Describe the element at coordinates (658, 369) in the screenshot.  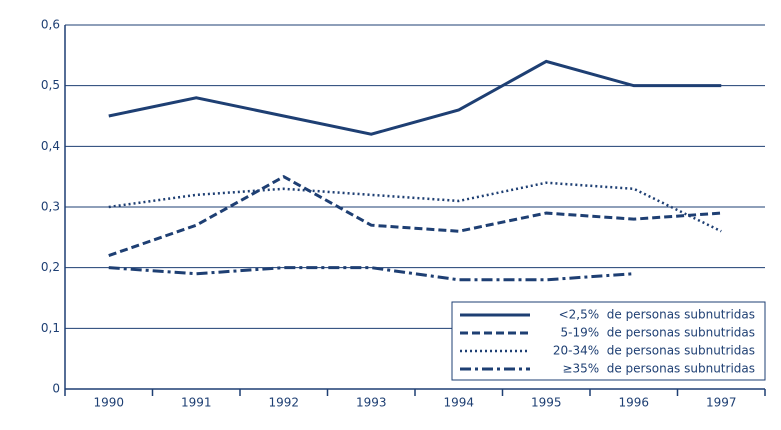
I see `legend-label: ≥35% de personas subnutridas` at that location.